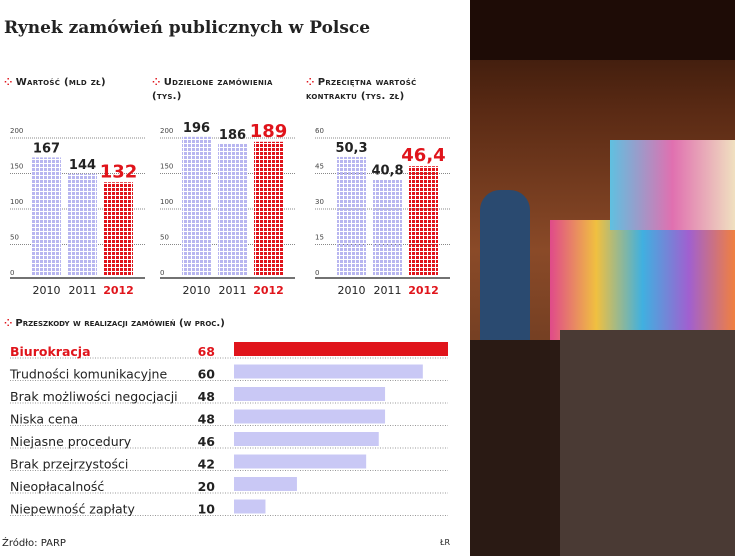 The image size is (735, 556). What do you see at coordinates (187, 28) in the screenshot?
I see `page-title: Rynek zamówień publicznych w Polsce` at bounding box center [187, 28].